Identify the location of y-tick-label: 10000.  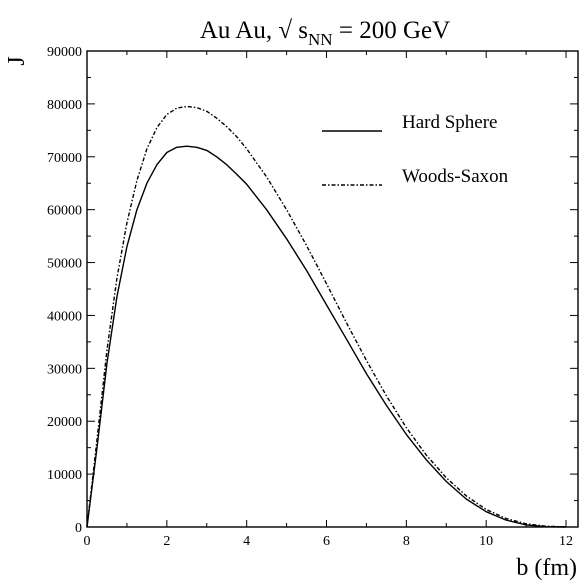
(64, 475).